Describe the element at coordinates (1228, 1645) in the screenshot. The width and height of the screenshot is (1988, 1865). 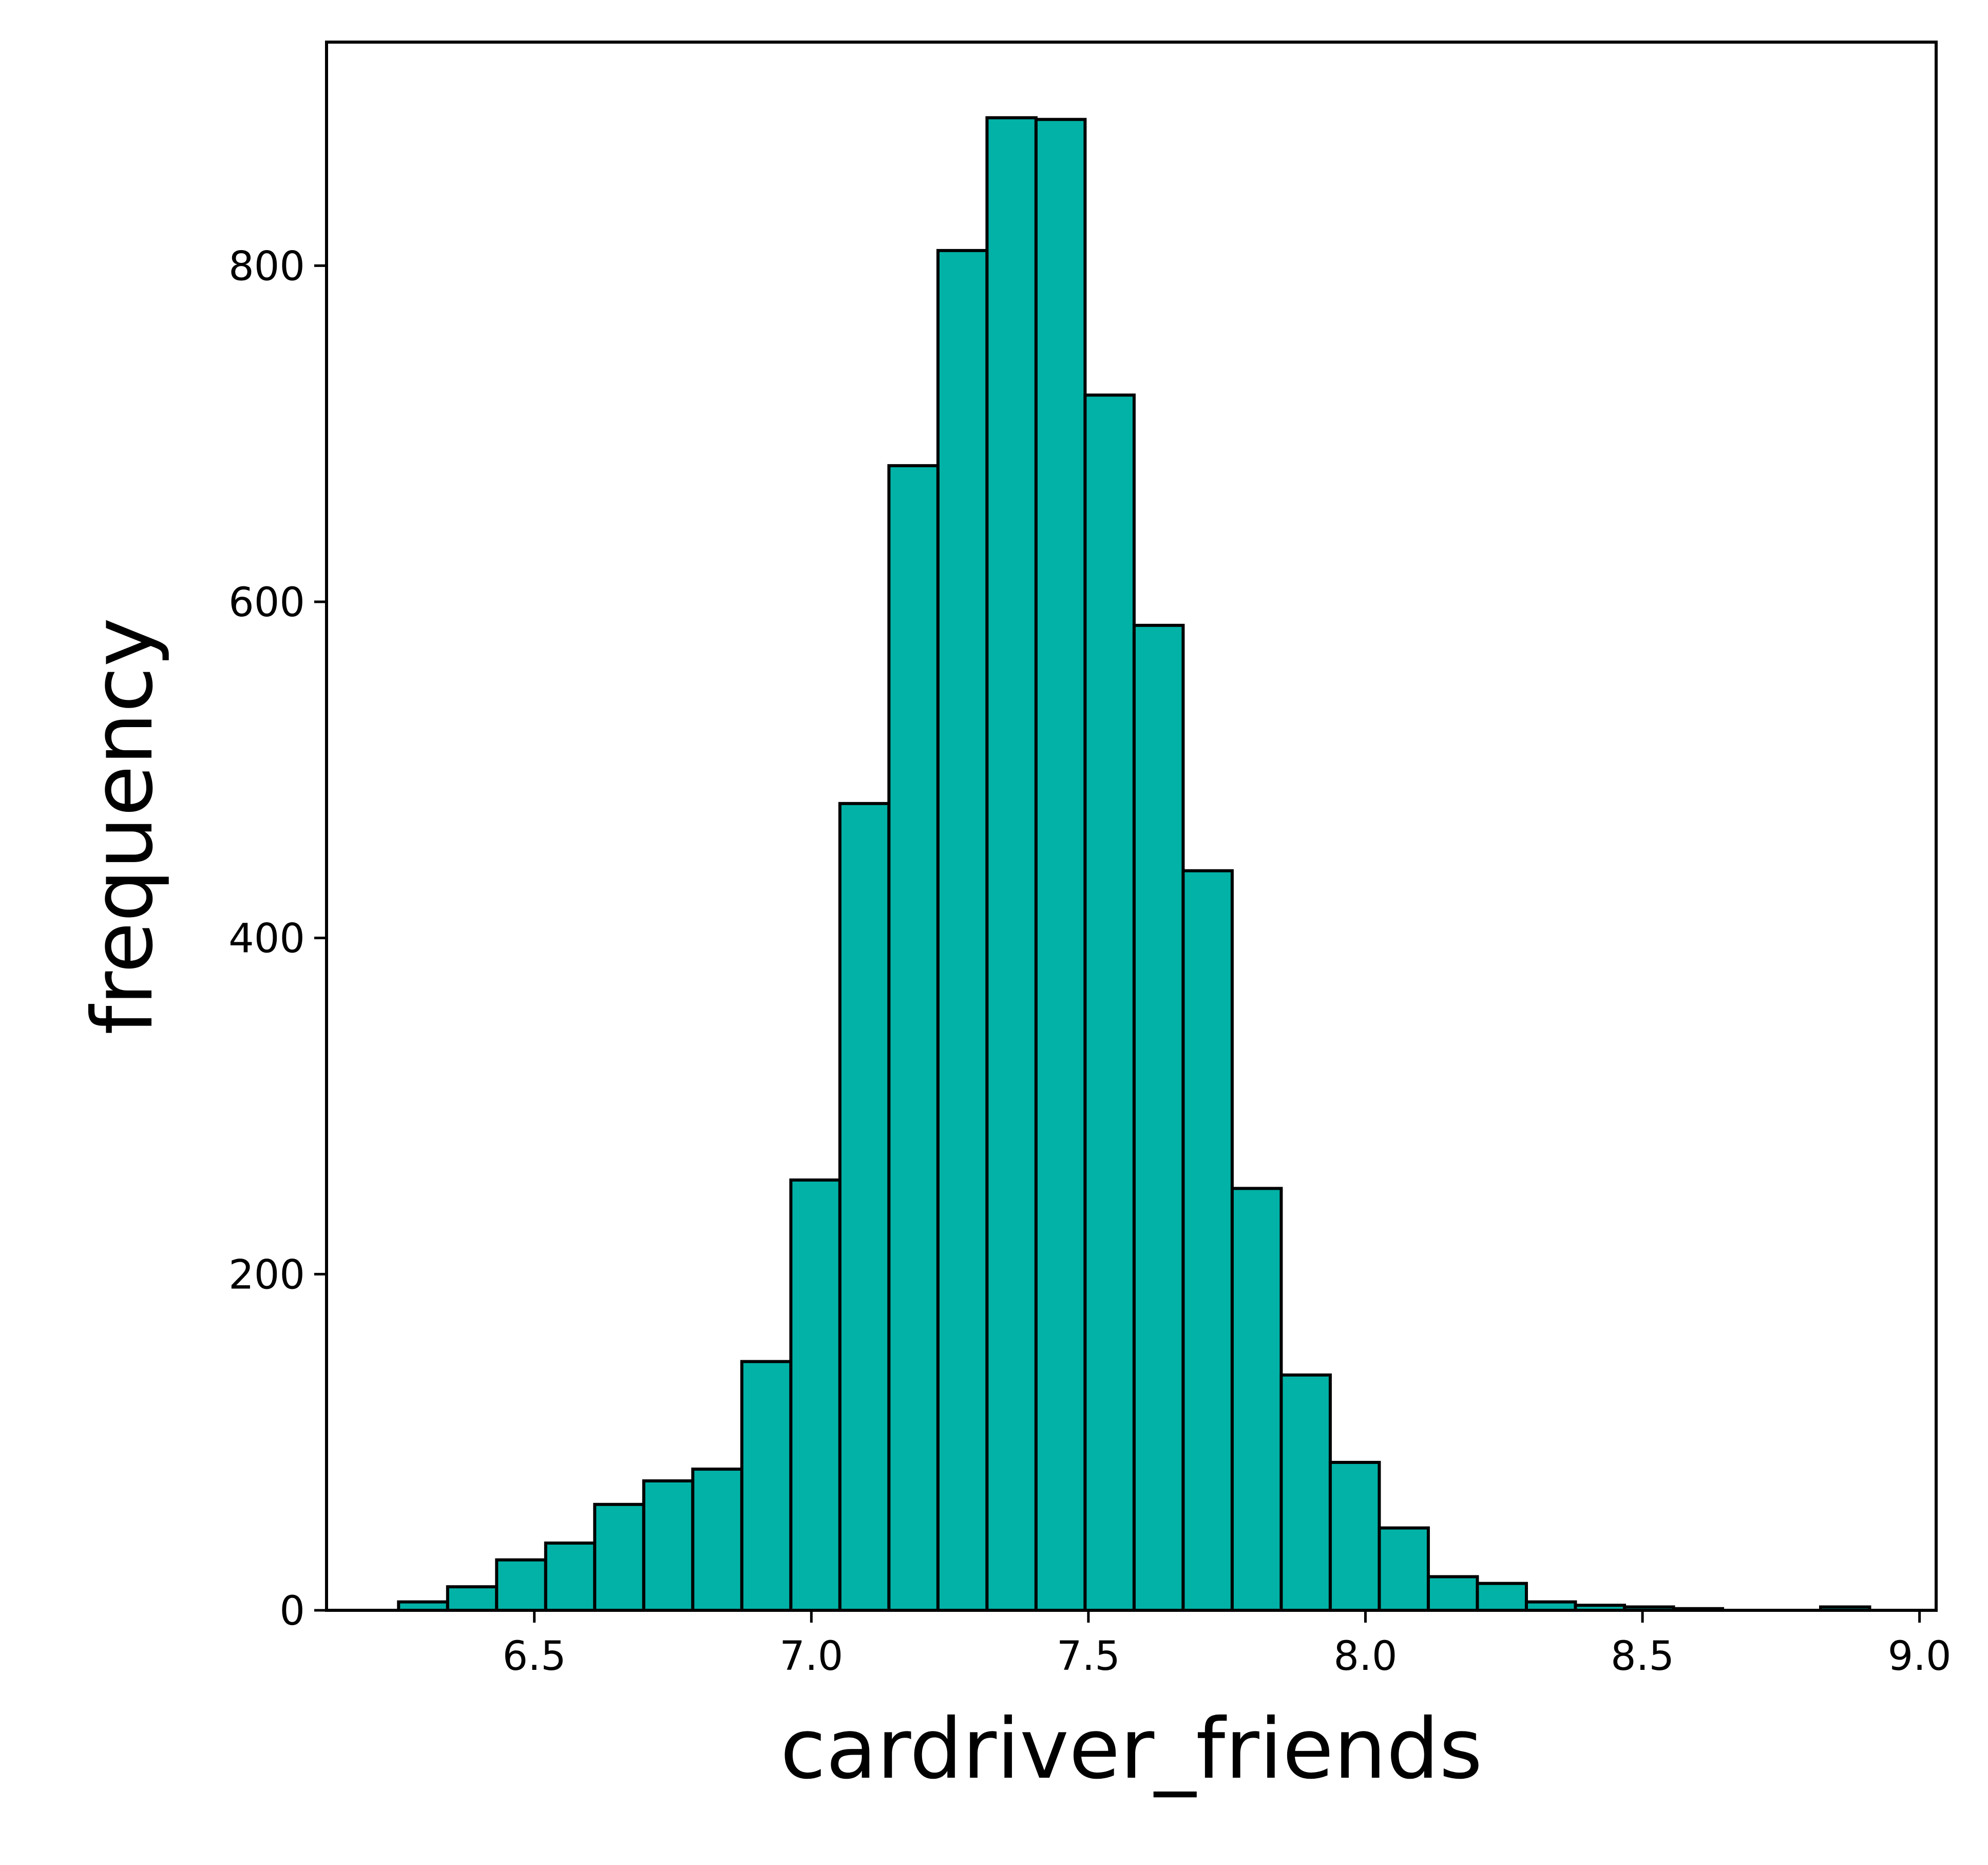
I see `x-axis-ticks: 6.5 7.0 7.5 8.0 8.5 9.0` at that location.